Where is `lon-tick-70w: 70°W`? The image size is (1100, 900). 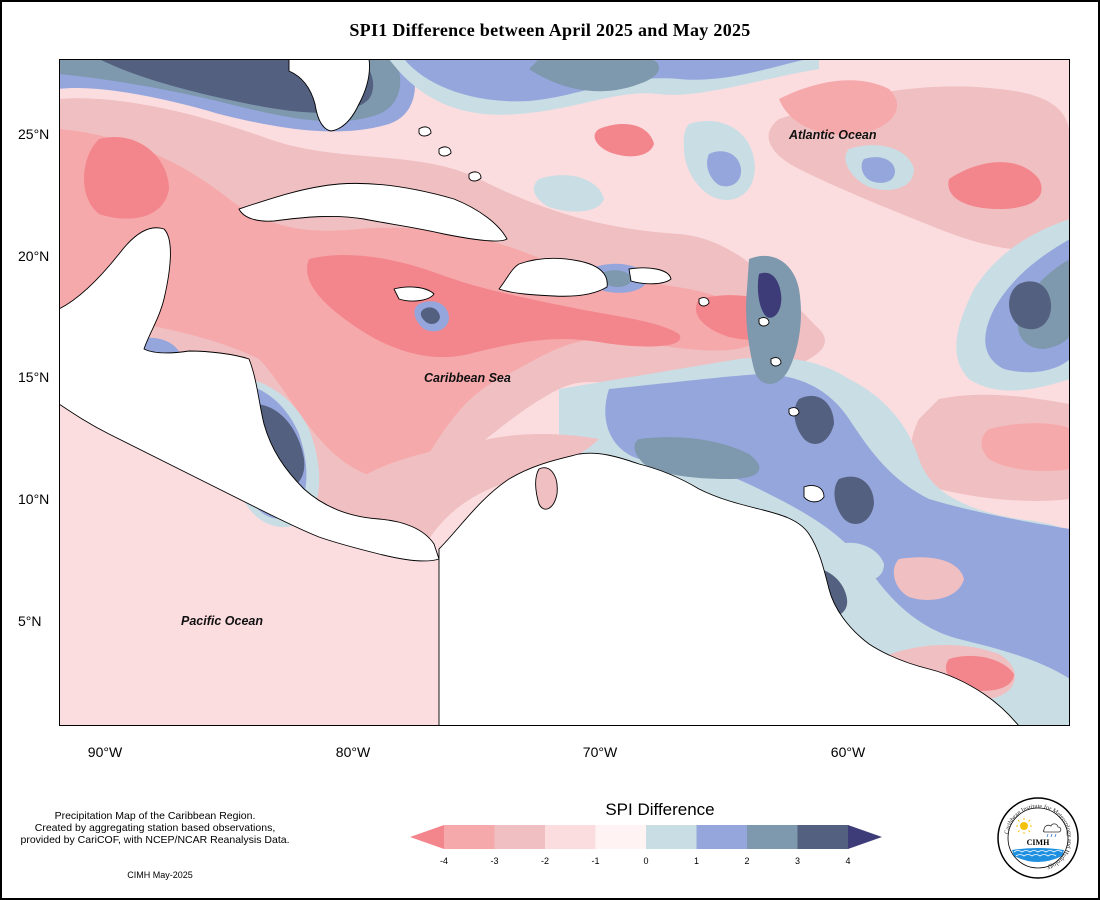 lon-tick-70w: 70°W is located at coordinates (600, 752).